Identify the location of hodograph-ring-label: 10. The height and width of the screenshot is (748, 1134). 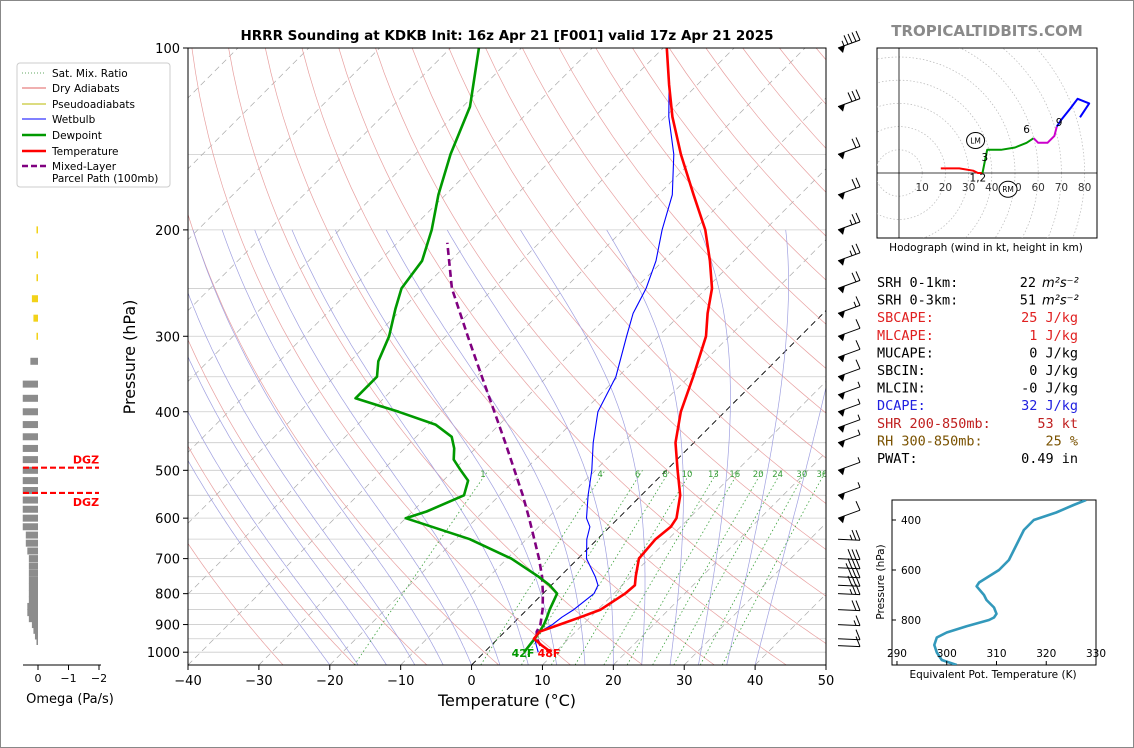
(922, 188).